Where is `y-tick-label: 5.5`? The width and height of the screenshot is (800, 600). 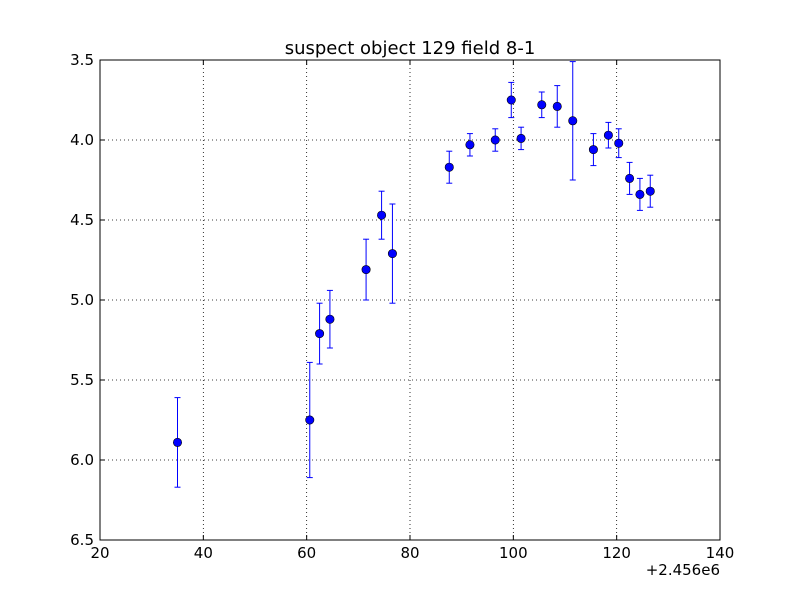
y-tick-label: 5.5 is located at coordinates (82, 380).